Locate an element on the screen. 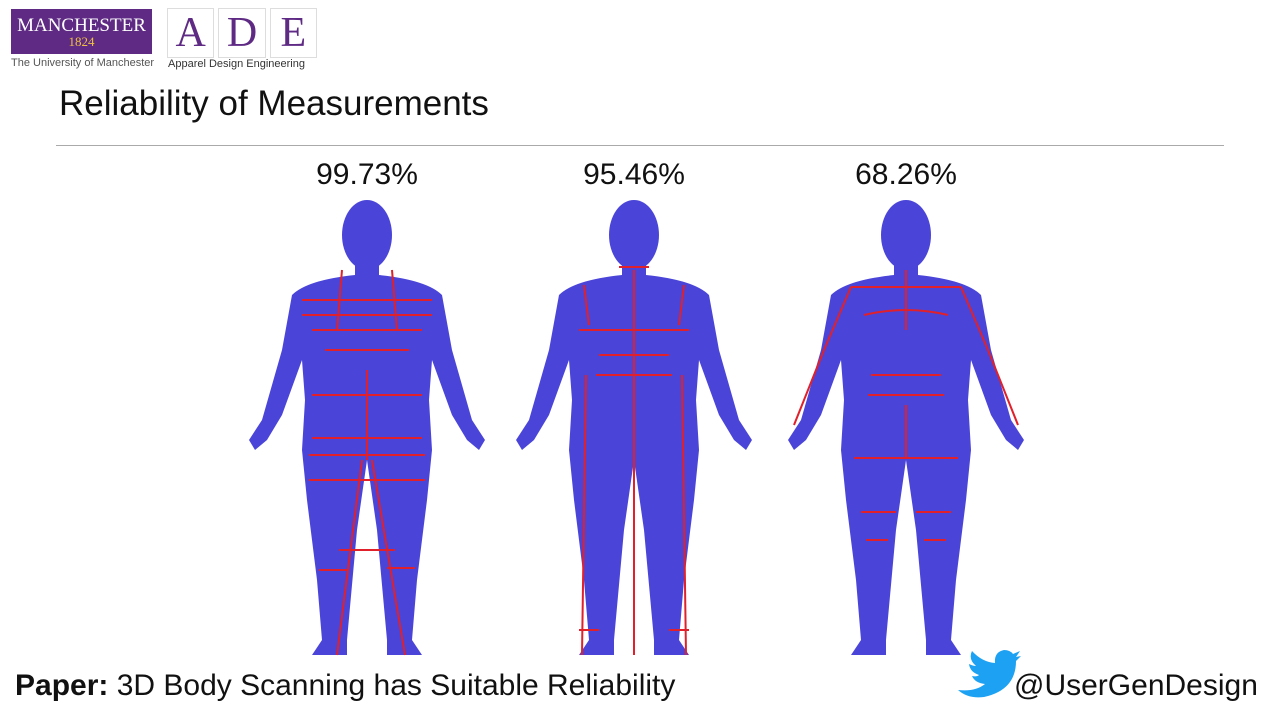  manchester-logo: MANCHESTER 1824 is located at coordinates (81, 31).